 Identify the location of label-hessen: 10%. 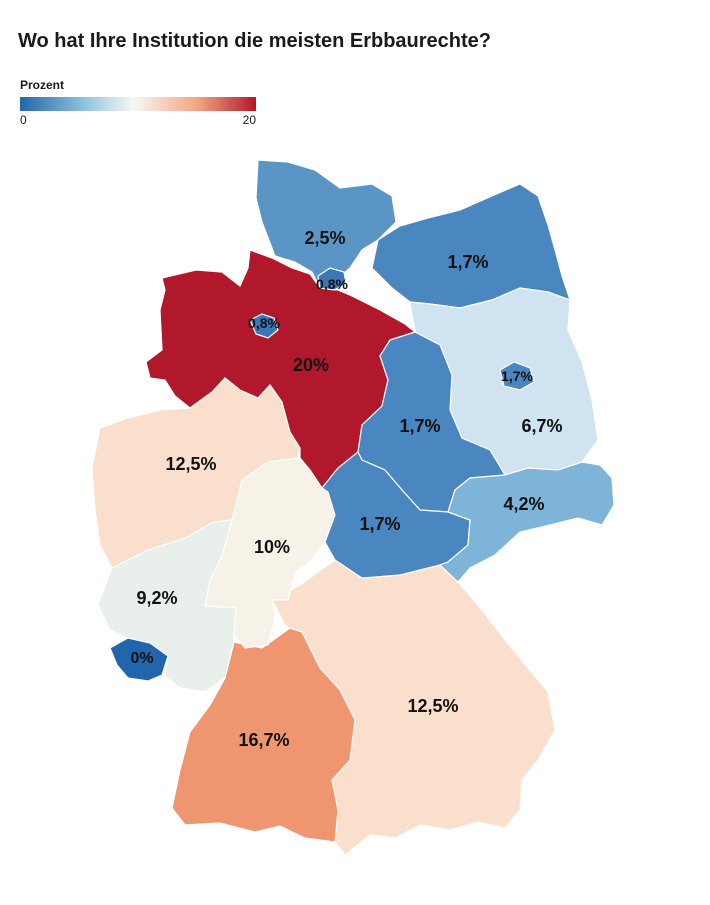
(272, 547).